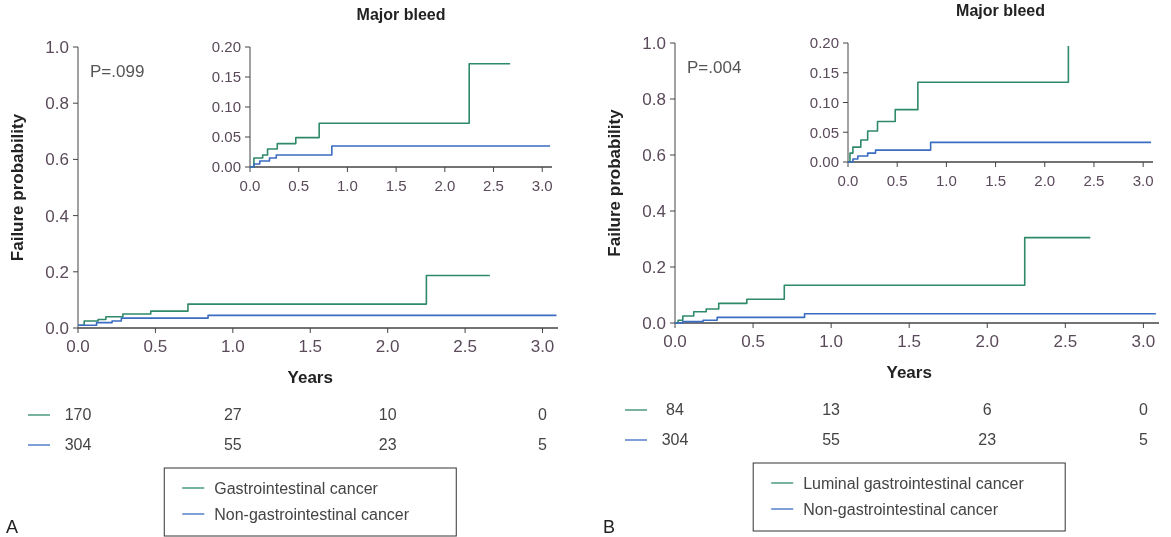 This screenshot has height=537, width=1171. I want to click on text: 84, so click(675, 409).